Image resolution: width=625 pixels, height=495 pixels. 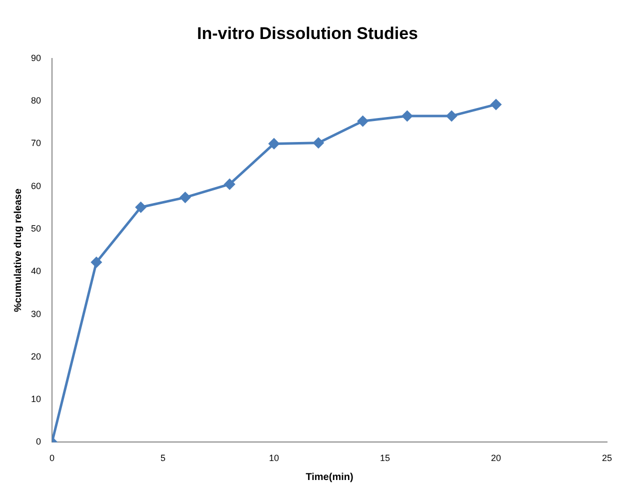 I want to click on x-tick-label: 15, so click(x=385, y=458).